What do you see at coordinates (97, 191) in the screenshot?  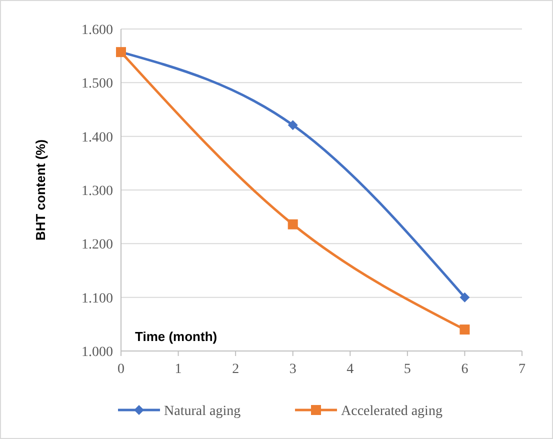 I see `y-tick-label: 1.300` at bounding box center [97, 191].